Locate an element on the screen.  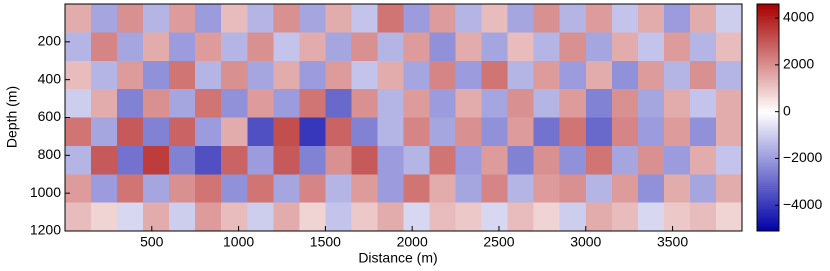
y-axis-label: Depth (m) is located at coordinates (12, 117).